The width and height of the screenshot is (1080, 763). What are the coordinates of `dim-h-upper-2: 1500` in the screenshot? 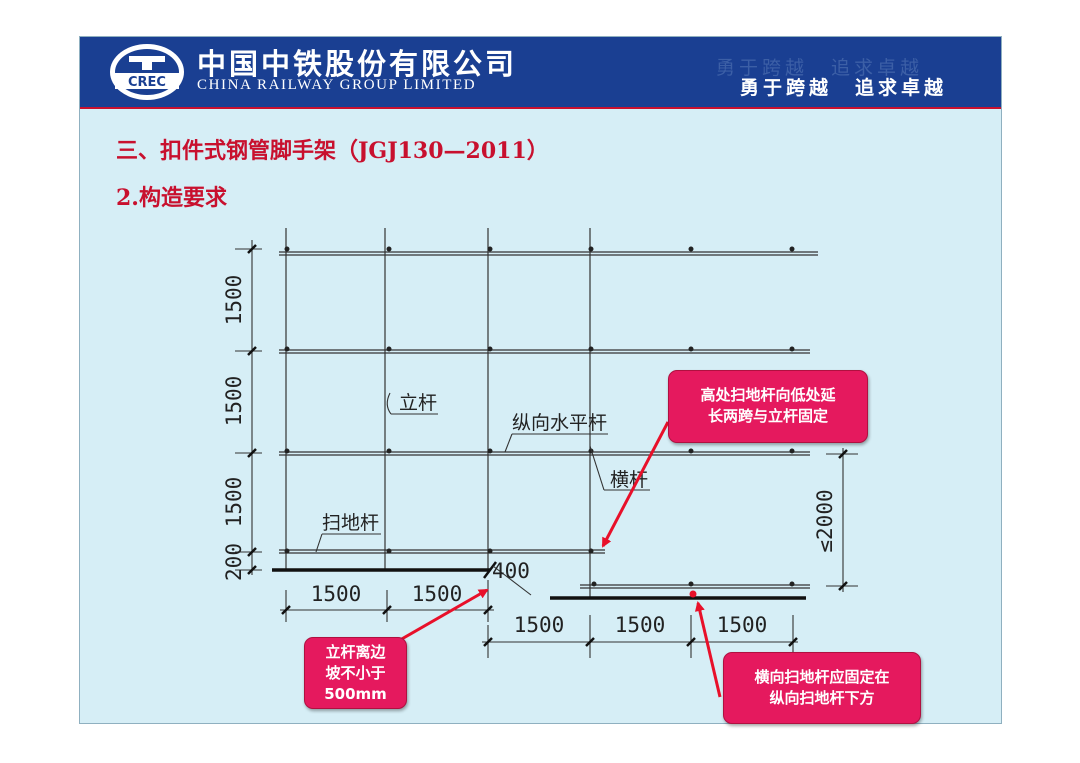 It's located at (437, 594).